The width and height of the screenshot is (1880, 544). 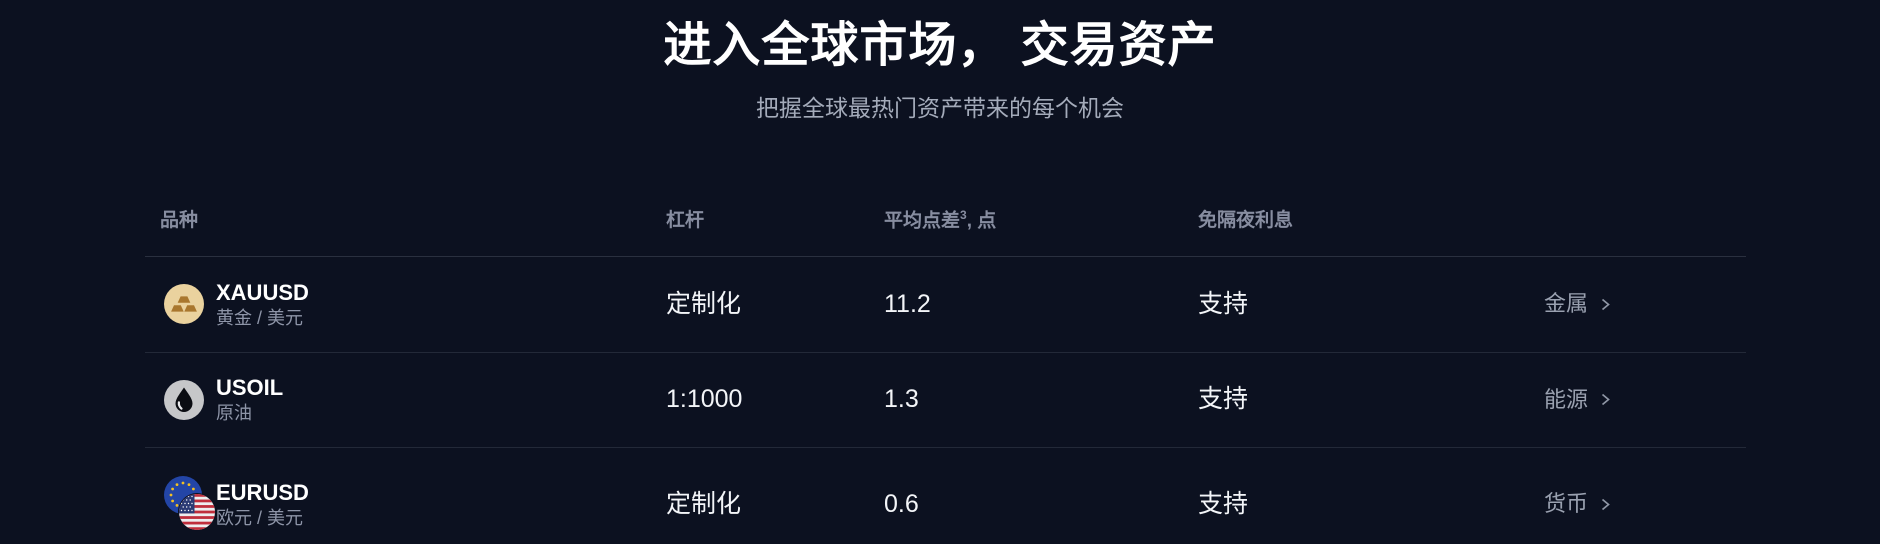 I want to click on instrument-cell: XAUUSD 黄金 / 美元, so click(x=236, y=304).